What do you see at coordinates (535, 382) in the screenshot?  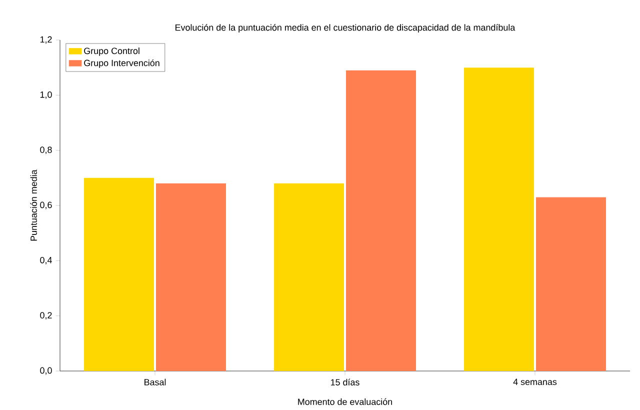 I see `x-tick-label: 4 semanas` at bounding box center [535, 382].